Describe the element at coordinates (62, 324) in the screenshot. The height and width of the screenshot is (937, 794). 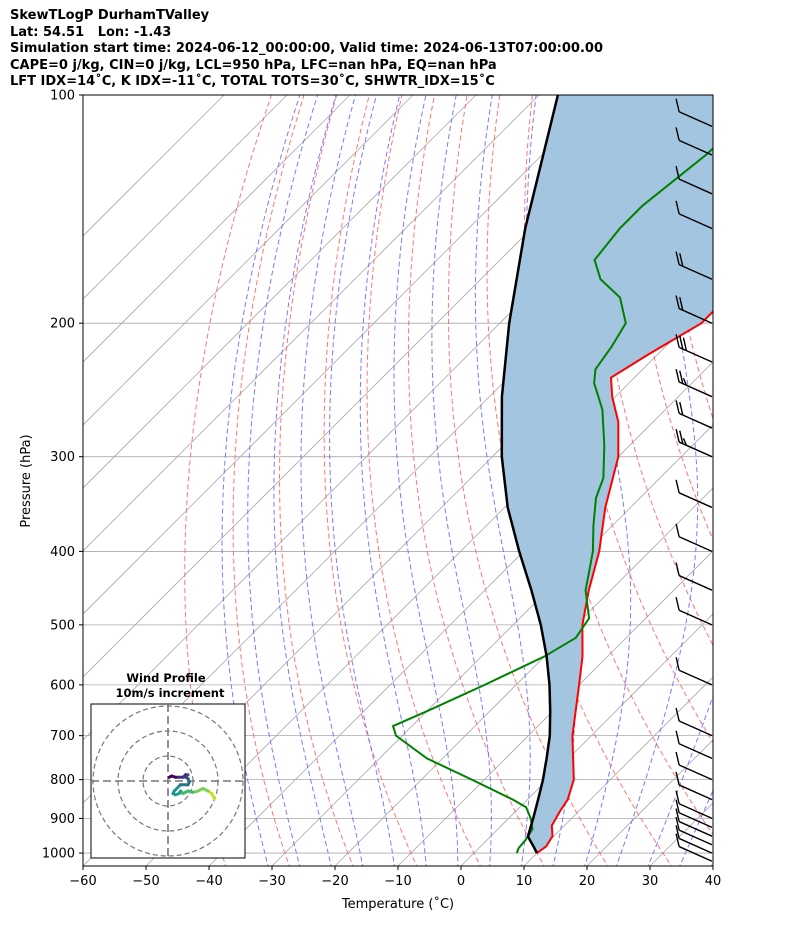
I see `y-tick-label: 200` at that location.